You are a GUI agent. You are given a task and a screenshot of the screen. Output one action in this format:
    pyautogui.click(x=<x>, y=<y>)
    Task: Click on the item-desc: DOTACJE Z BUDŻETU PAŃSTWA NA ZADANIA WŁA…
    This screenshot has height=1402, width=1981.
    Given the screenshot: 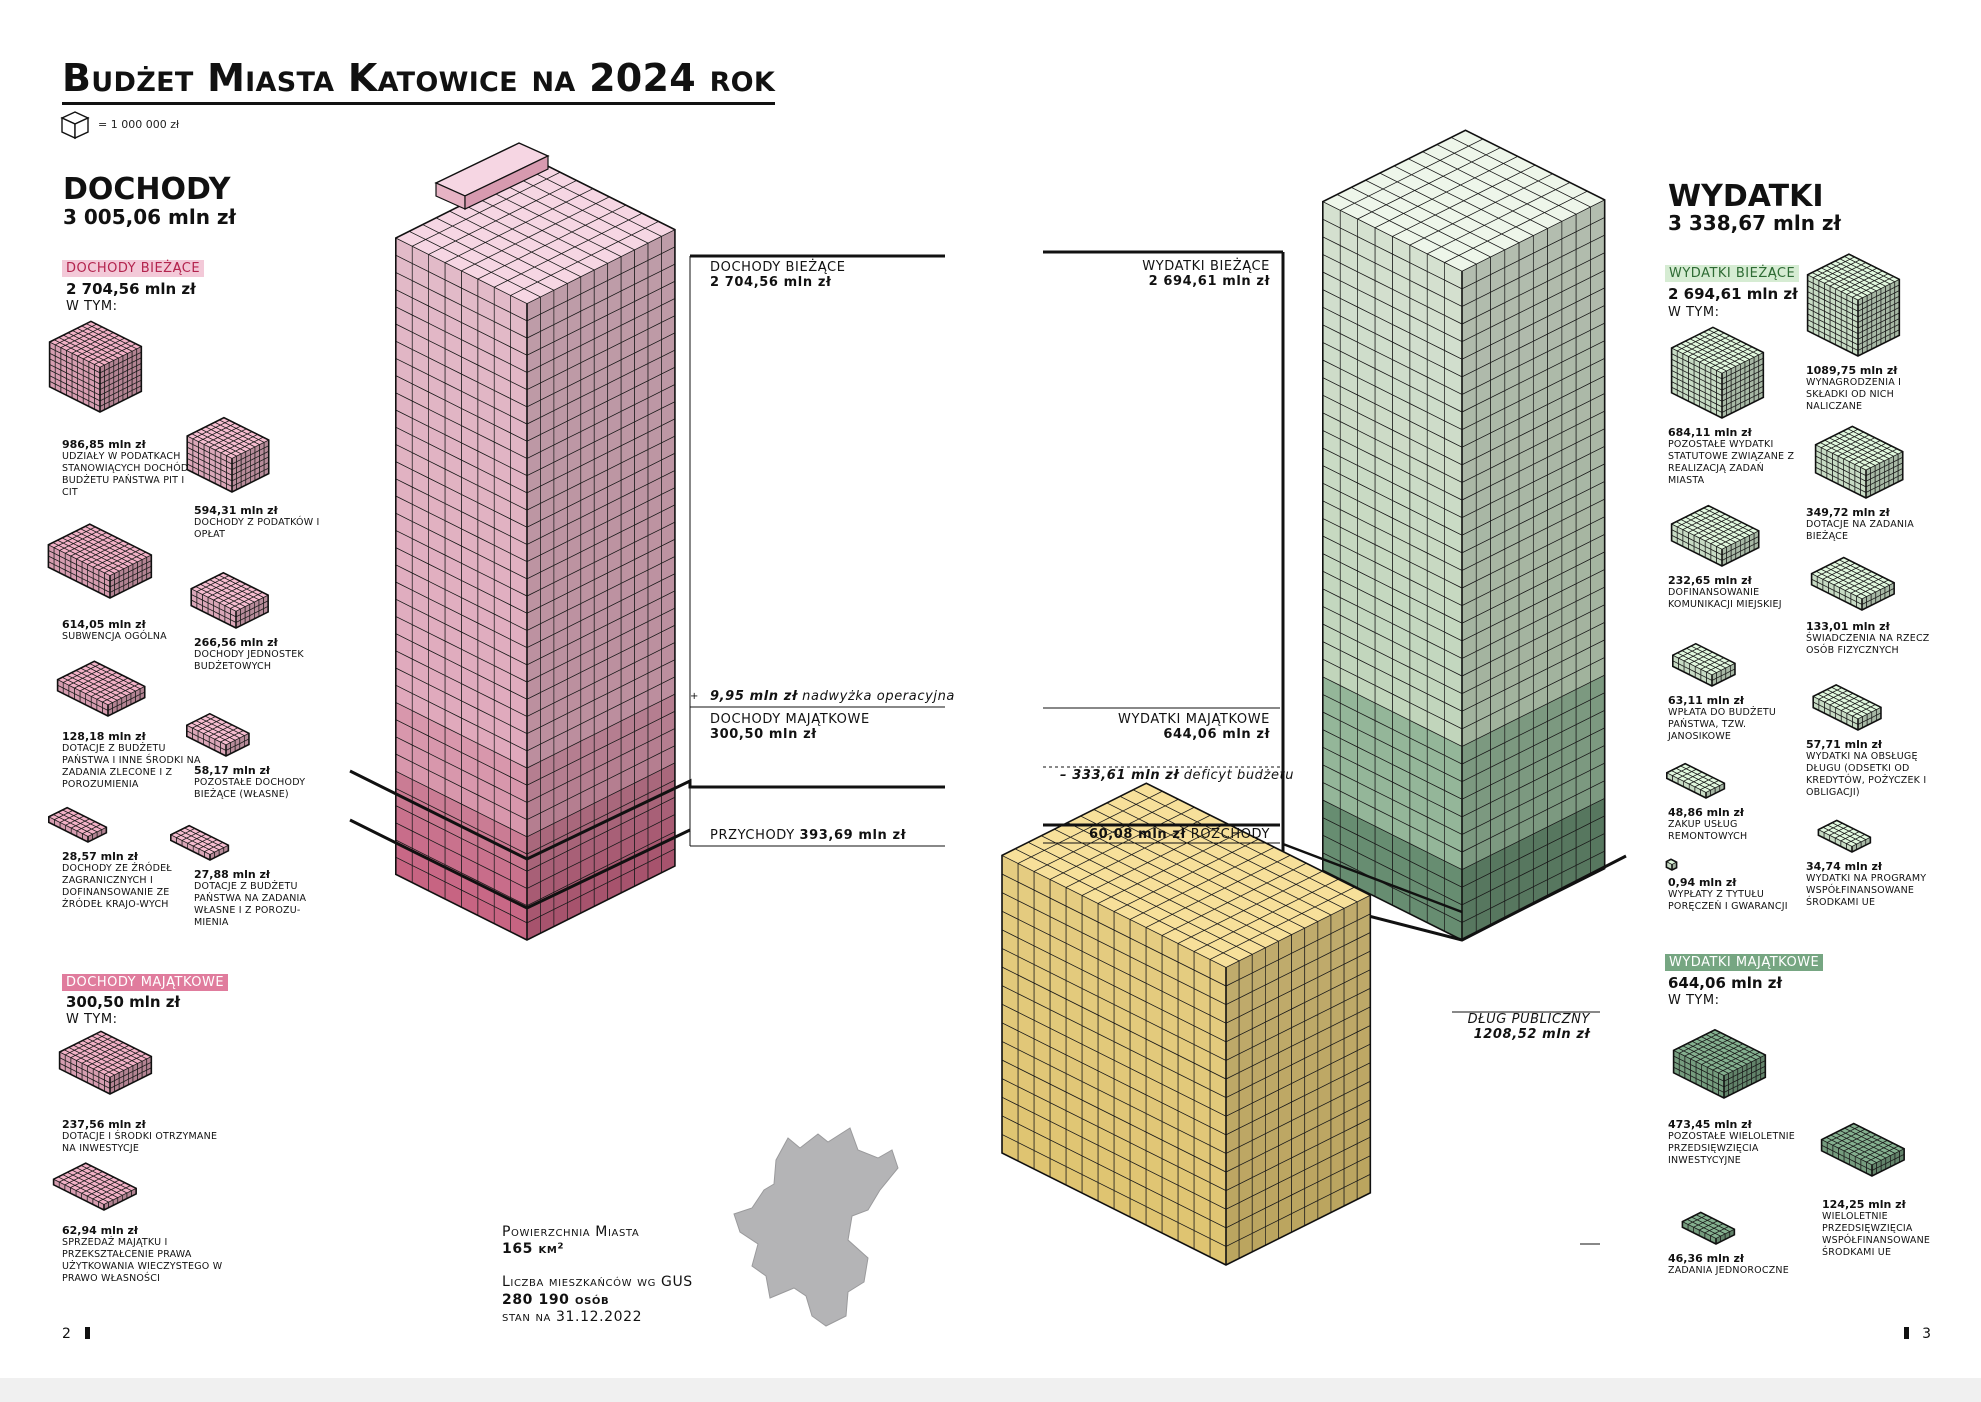 What is the action you would take?
    pyautogui.click(x=250, y=904)
    